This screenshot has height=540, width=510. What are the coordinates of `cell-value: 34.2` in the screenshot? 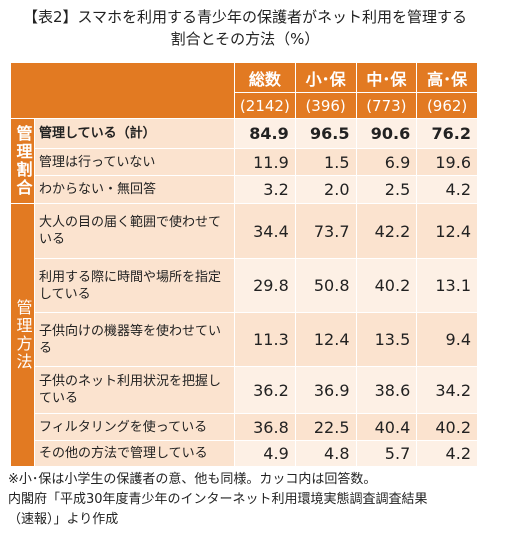 It's located at (447, 390).